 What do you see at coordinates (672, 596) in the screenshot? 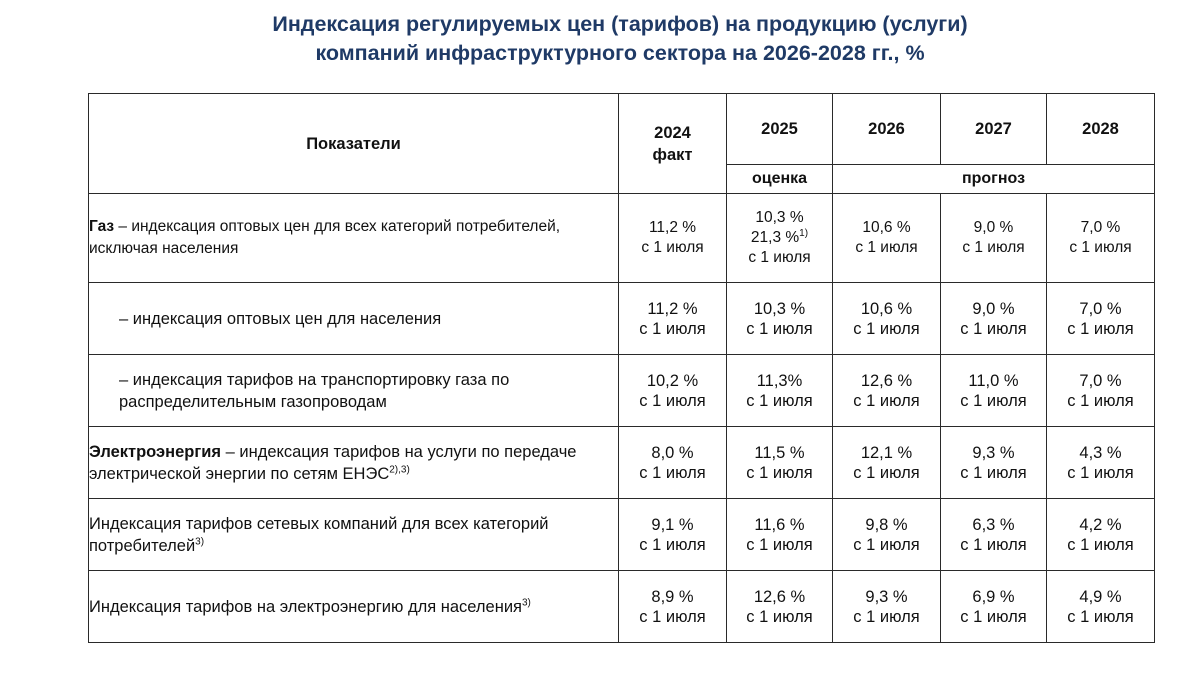
I see `cell-value: 8,9 %` at bounding box center [672, 596].